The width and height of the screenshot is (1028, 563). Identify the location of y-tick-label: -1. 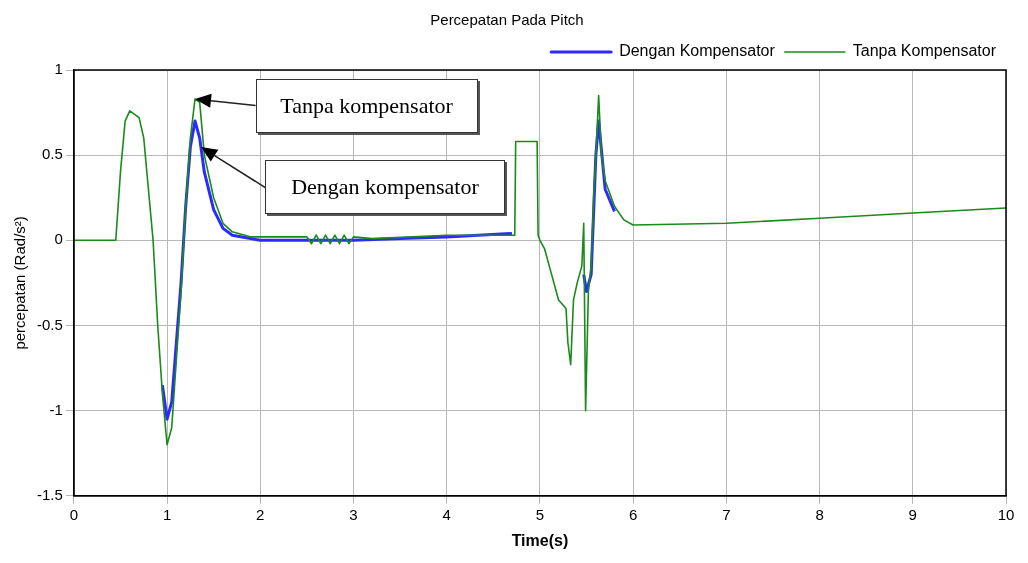
(56, 409).